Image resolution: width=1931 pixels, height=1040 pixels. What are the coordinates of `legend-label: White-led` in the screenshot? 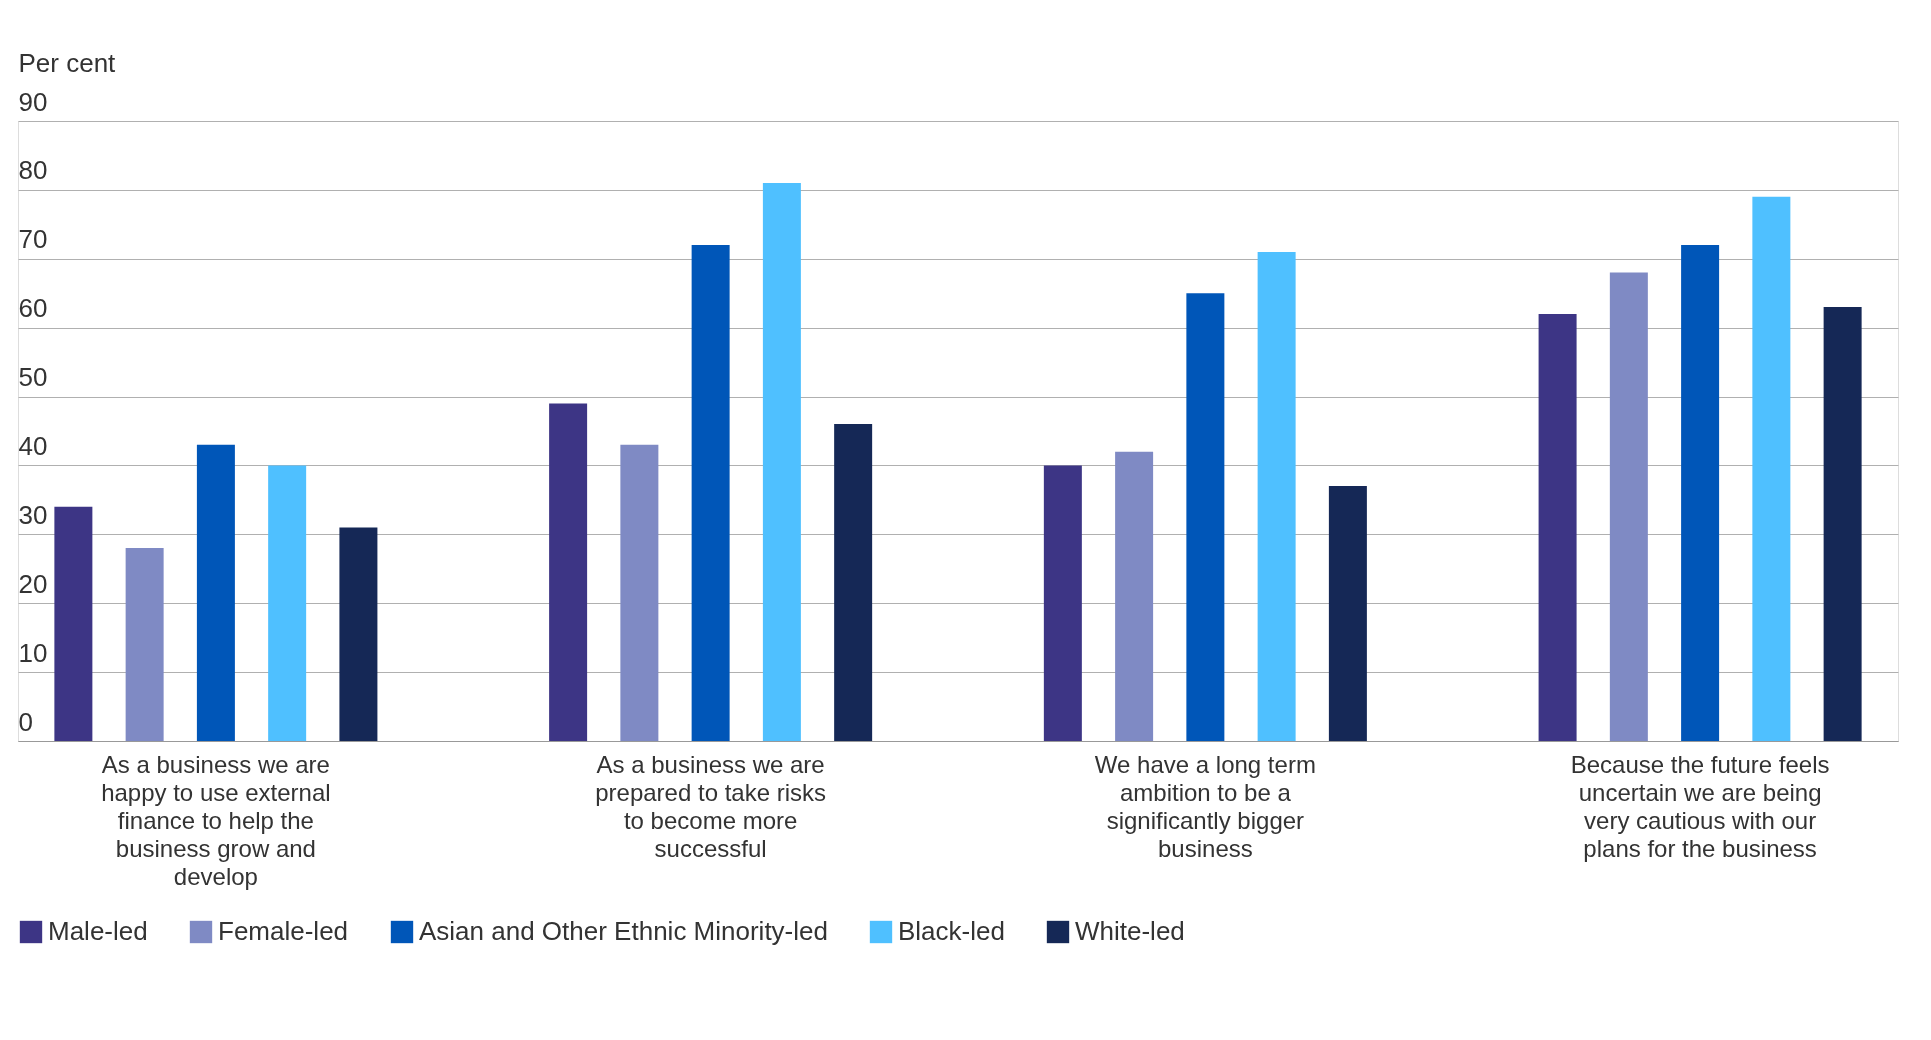 It's located at (1130, 931).